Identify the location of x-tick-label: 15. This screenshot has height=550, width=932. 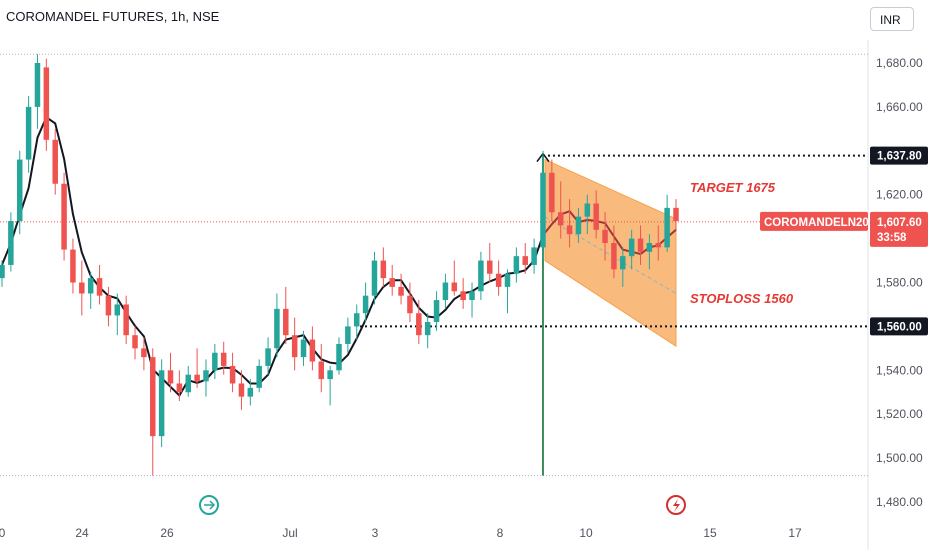
(710, 533).